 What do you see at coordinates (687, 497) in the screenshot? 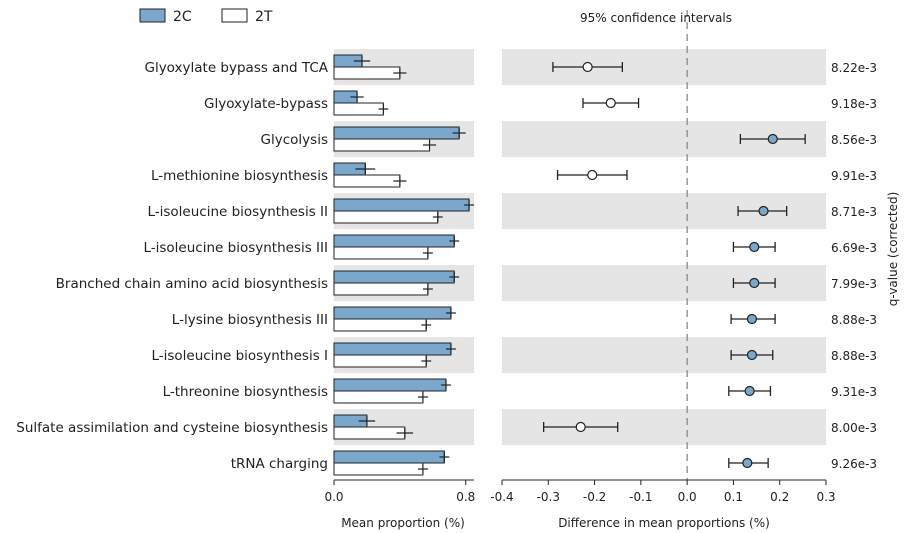
I see `ci-x-tick-label: 0.0` at bounding box center [687, 497].